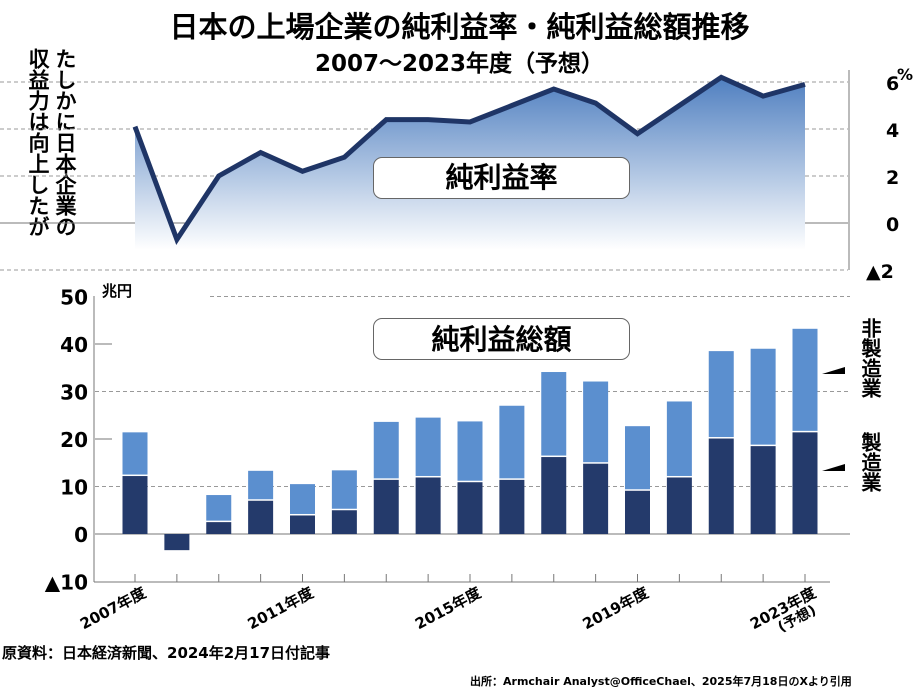 The image size is (919, 690). I want to click on y-unit-label: %, so click(905, 74).